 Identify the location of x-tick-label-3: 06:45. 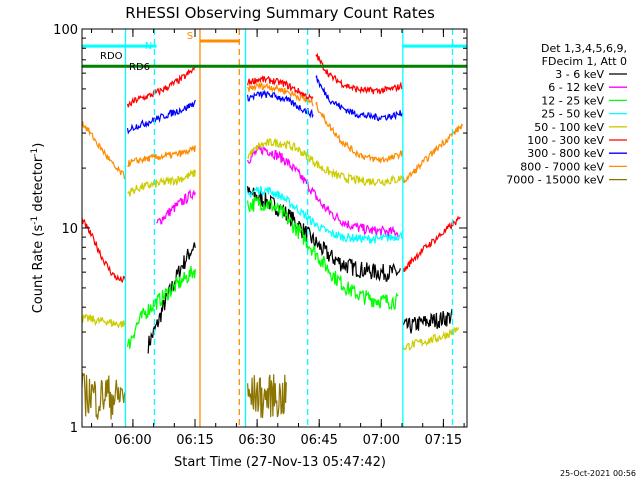
(318, 440).